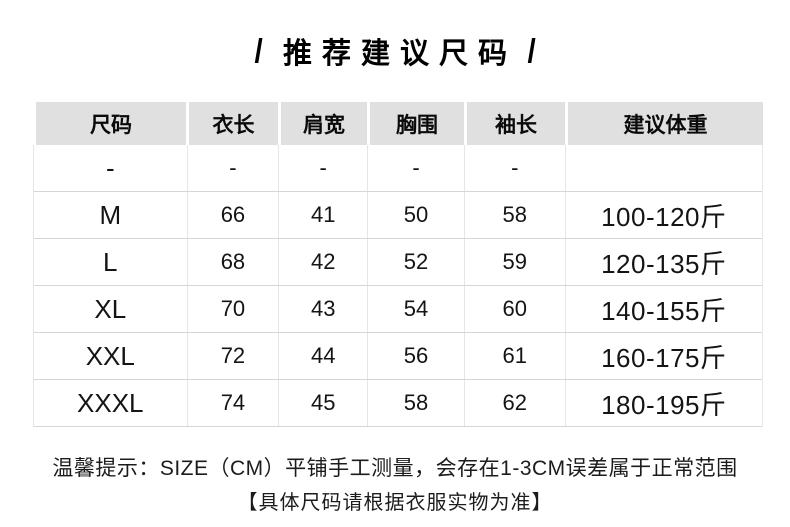 The height and width of the screenshot is (527, 790). Describe the element at coordinates (663, 215) in the screenshot. I see `cell-weight: 100-120斤` at that location.